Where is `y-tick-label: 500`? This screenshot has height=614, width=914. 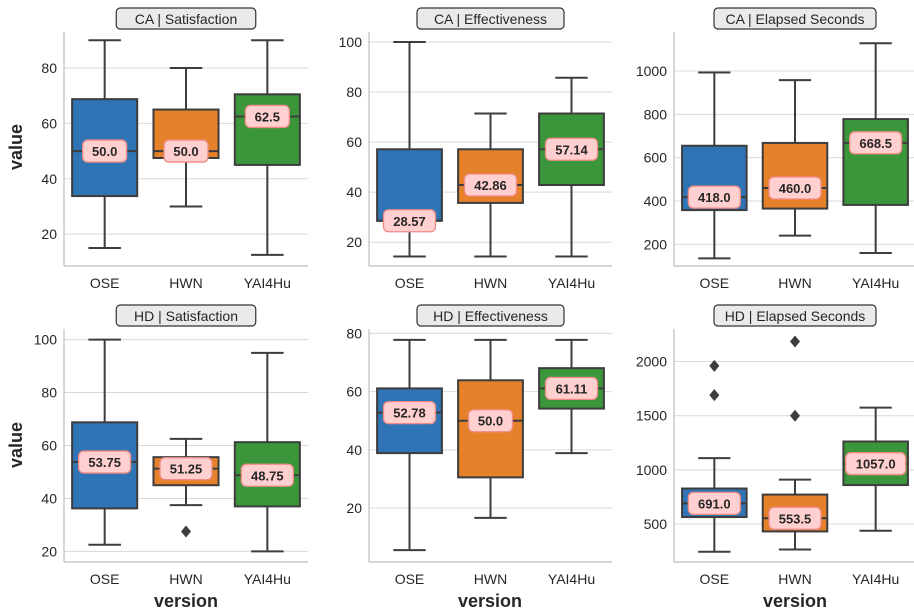 y-tick-label: 500 is located at coordinates (656, 524).